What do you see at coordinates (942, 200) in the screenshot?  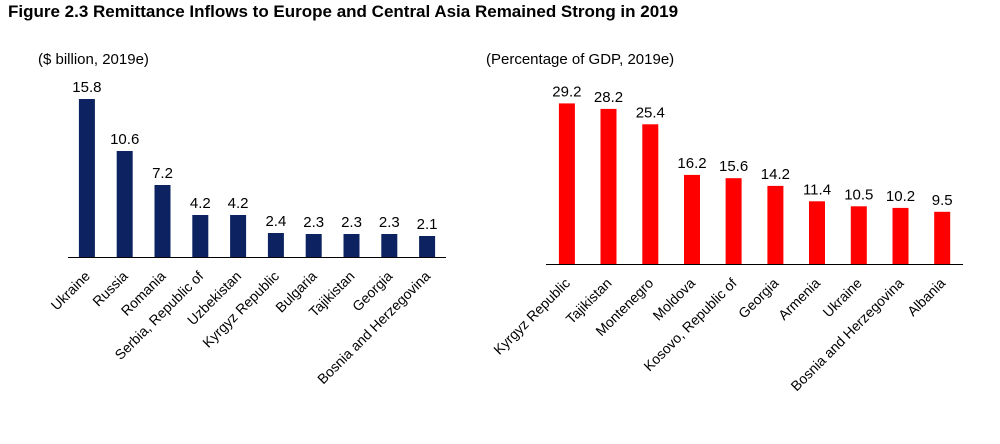 I see `data-label: 9.5` at bounding box center [942, 200].